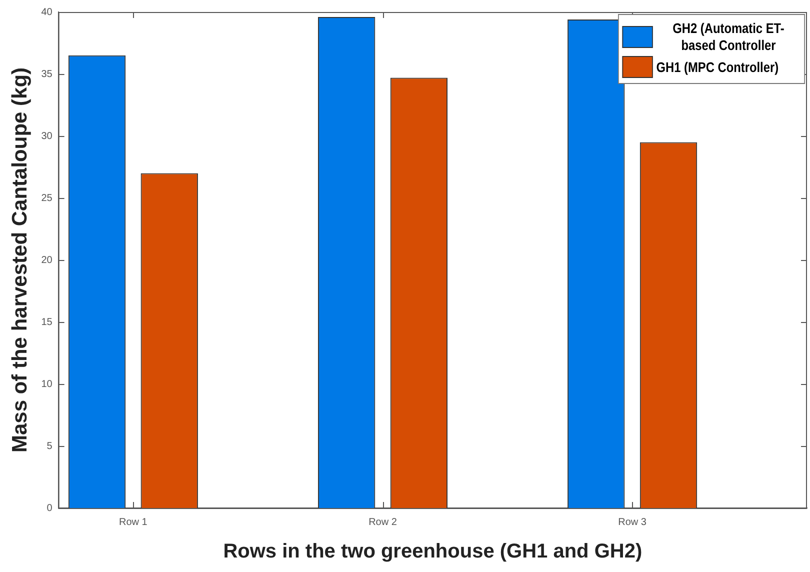 The height and width of the screenshot is (572, 810). What do you see at coordinates (47, 322) in the screenshot?
I see `y-tick-label: 15` at bounding box center [47, 322].